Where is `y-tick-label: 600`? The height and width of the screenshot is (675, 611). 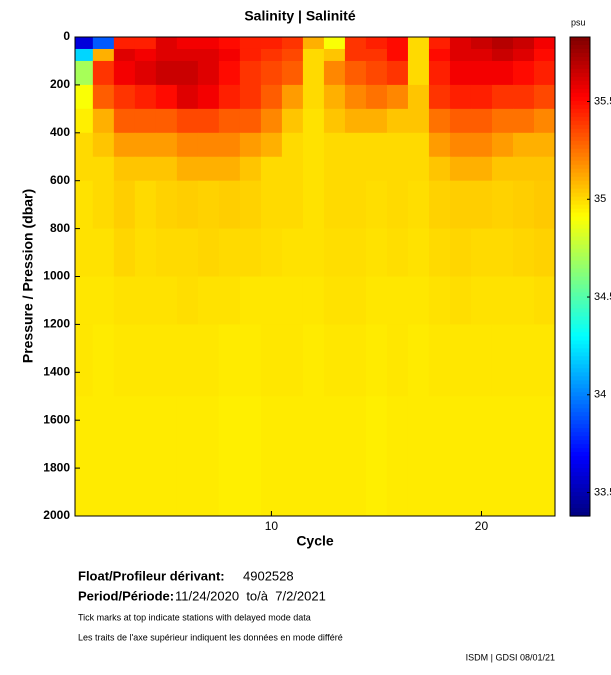 y-tick-label: 600 is located at coordinates (60, 180).